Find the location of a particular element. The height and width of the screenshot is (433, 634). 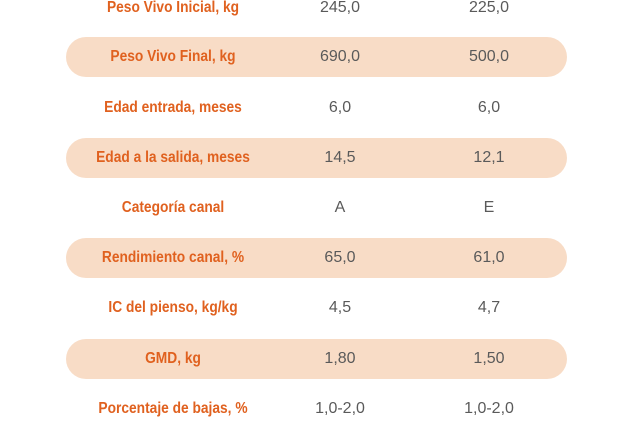

table-row: Peso Vivo Inicial, kg 245,0 225,0 is located at coordinates (316, 14).